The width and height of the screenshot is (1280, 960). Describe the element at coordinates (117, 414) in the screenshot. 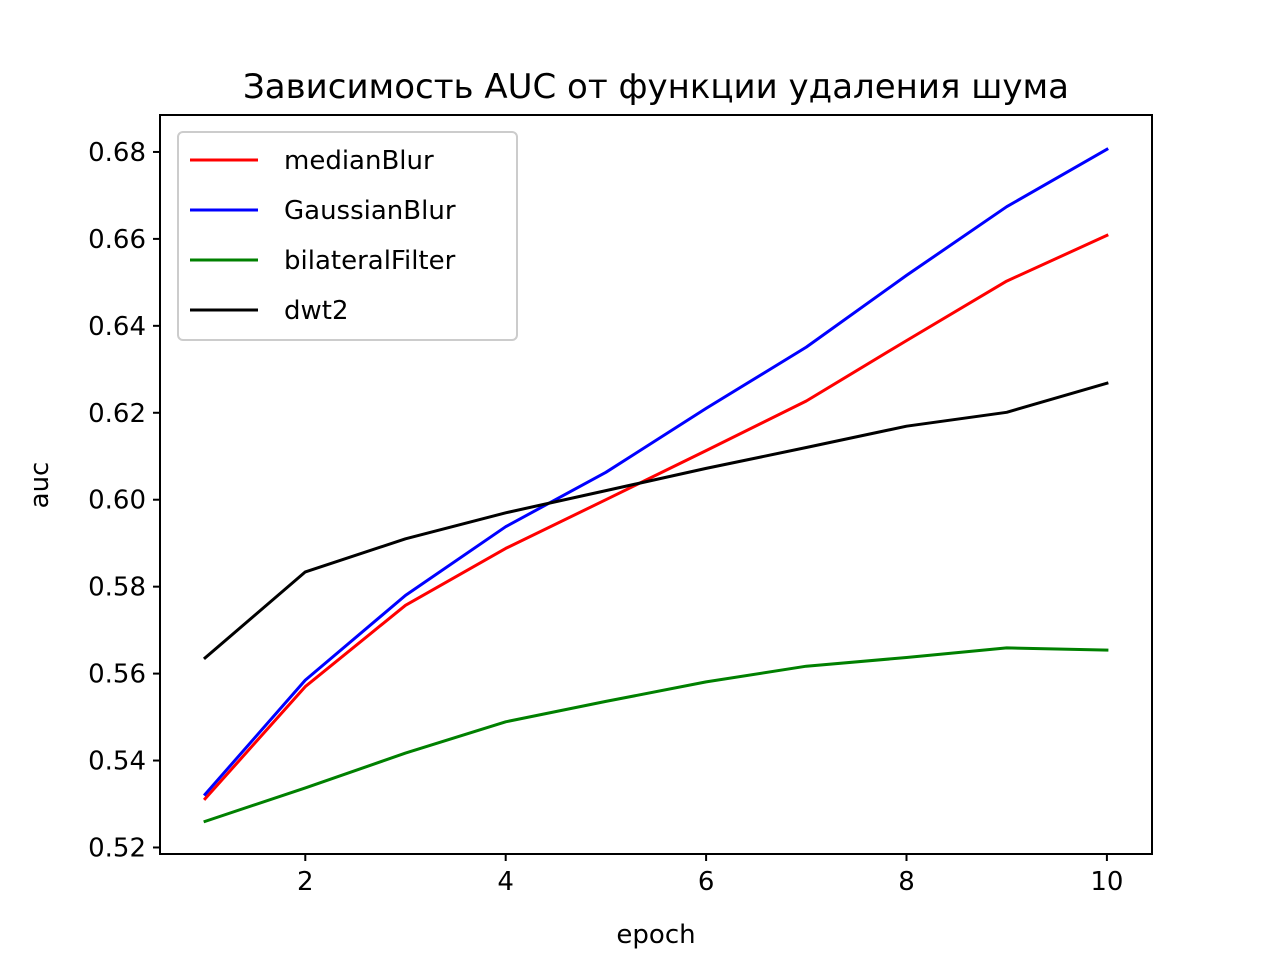

I see `y-tick-label: 0.62` at that location.